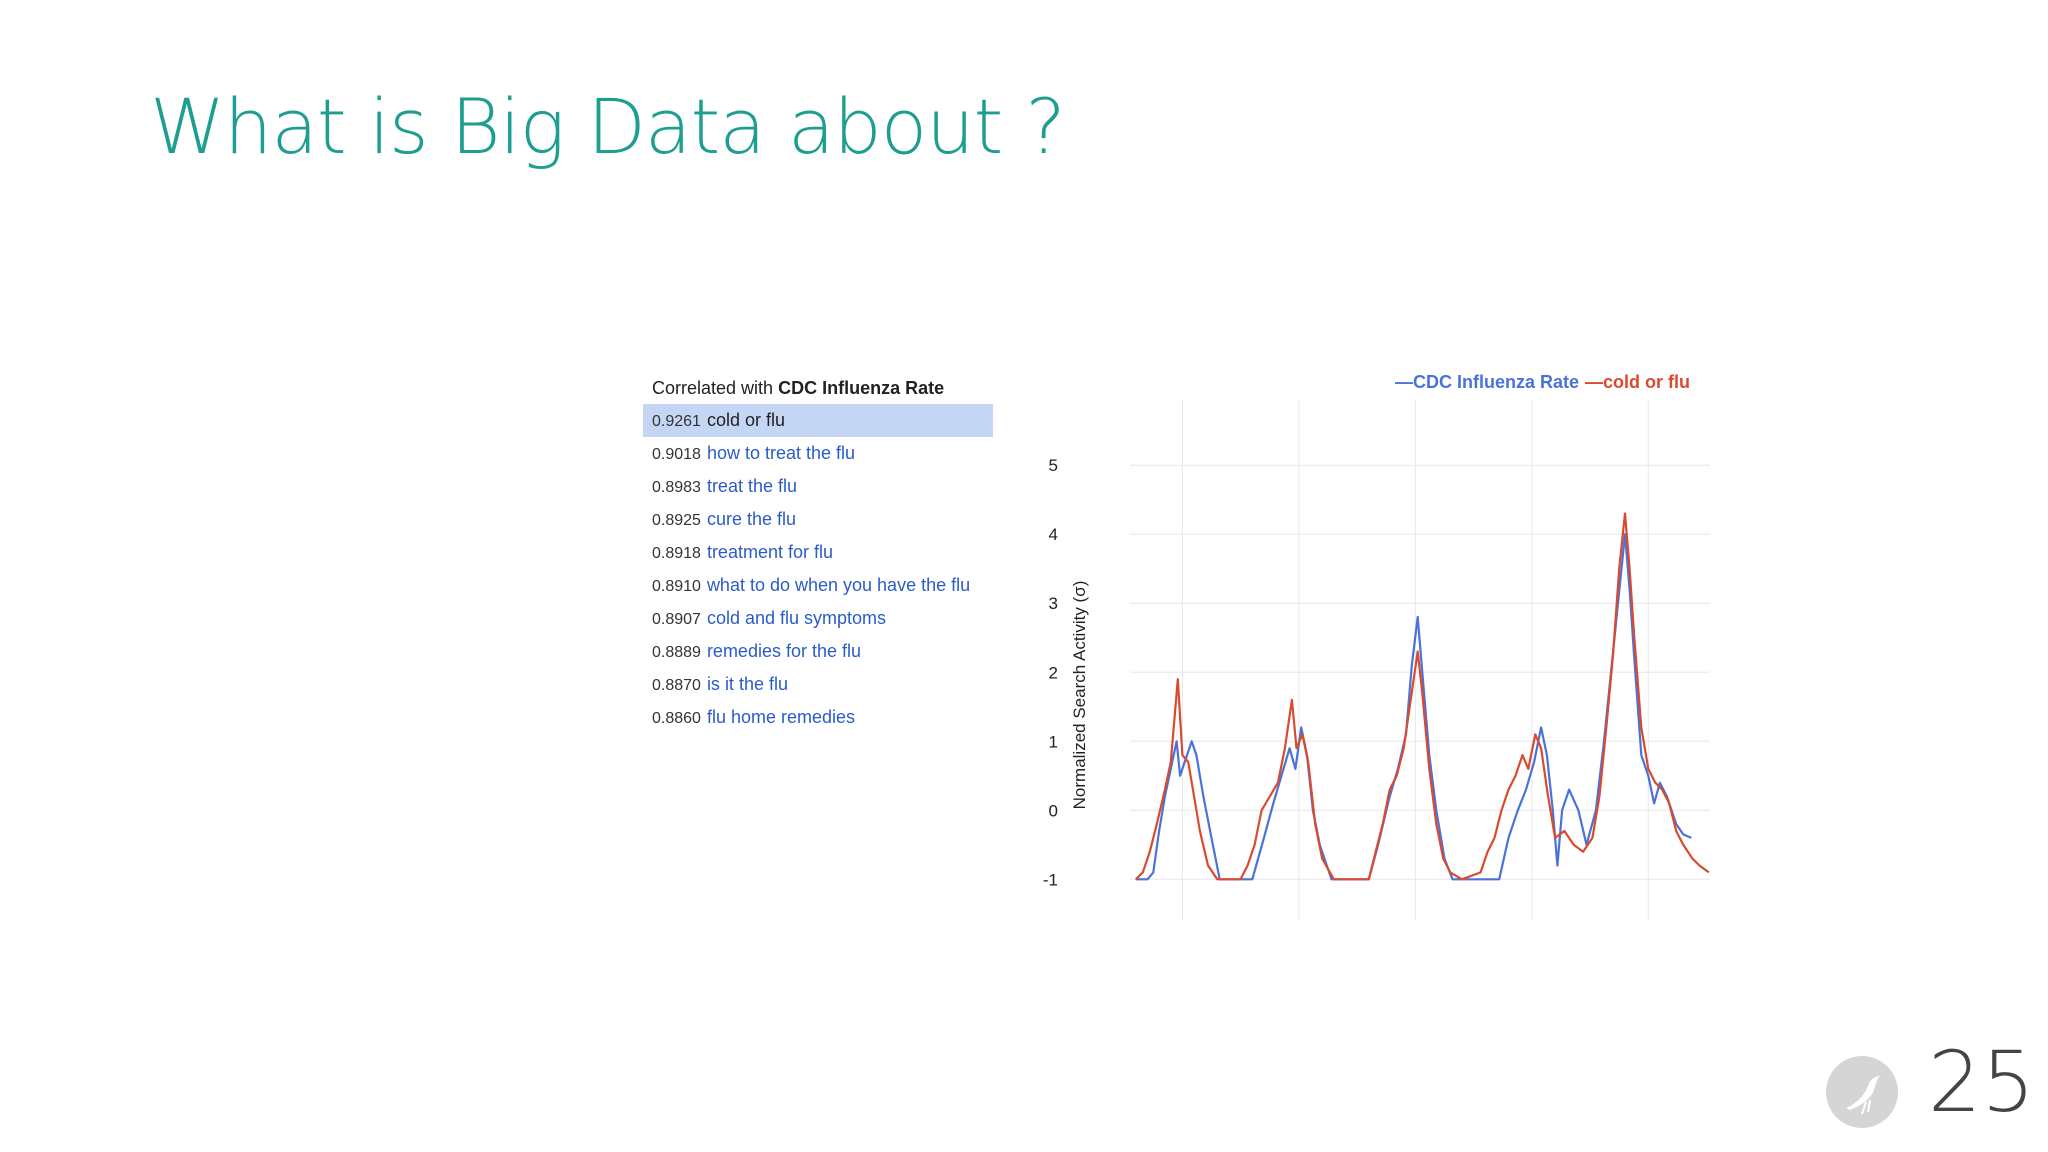 The height and width of the screenshot is (1152, 2048). What do you see at coordinates (676, 421) in the screenshot?
I see `correlation-score: 0.9261` at bounding box center [676, 421].